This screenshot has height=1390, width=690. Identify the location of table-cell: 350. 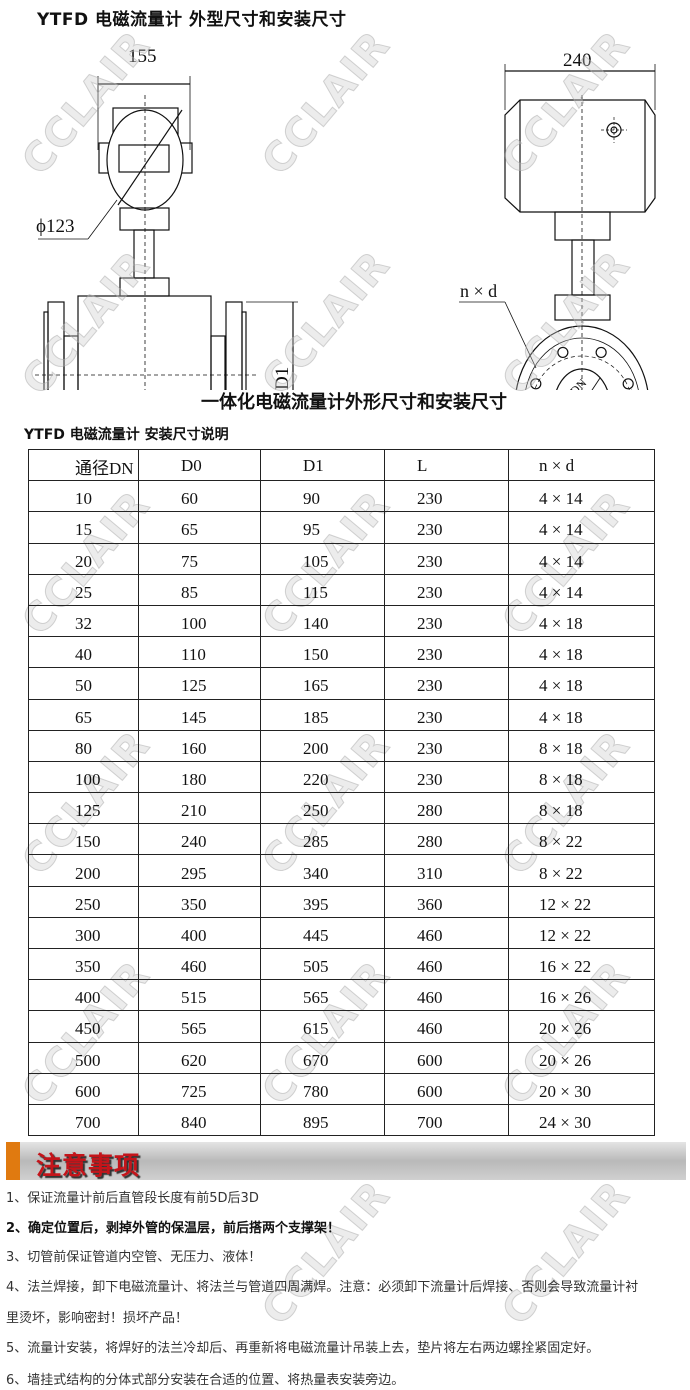
(83, 964).